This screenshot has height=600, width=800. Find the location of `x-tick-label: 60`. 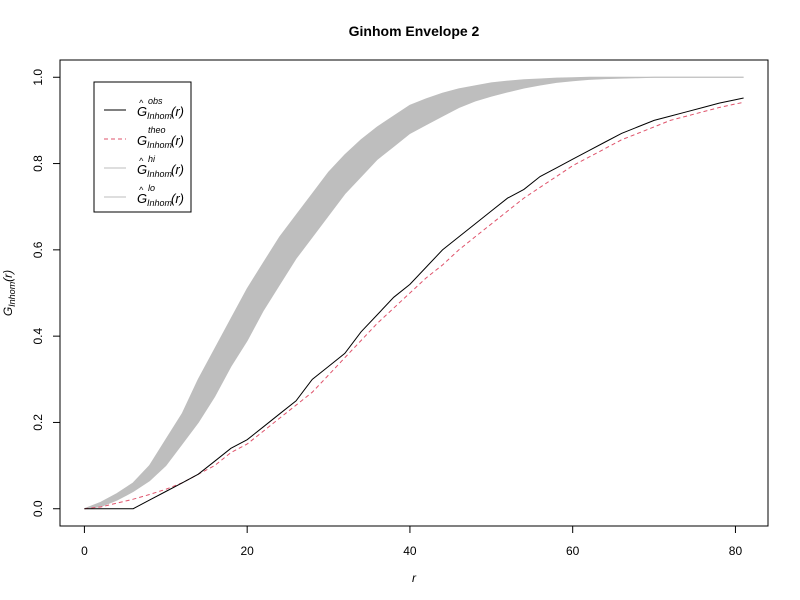

x-tick-label: 60 is located at coordinates (573, 551).